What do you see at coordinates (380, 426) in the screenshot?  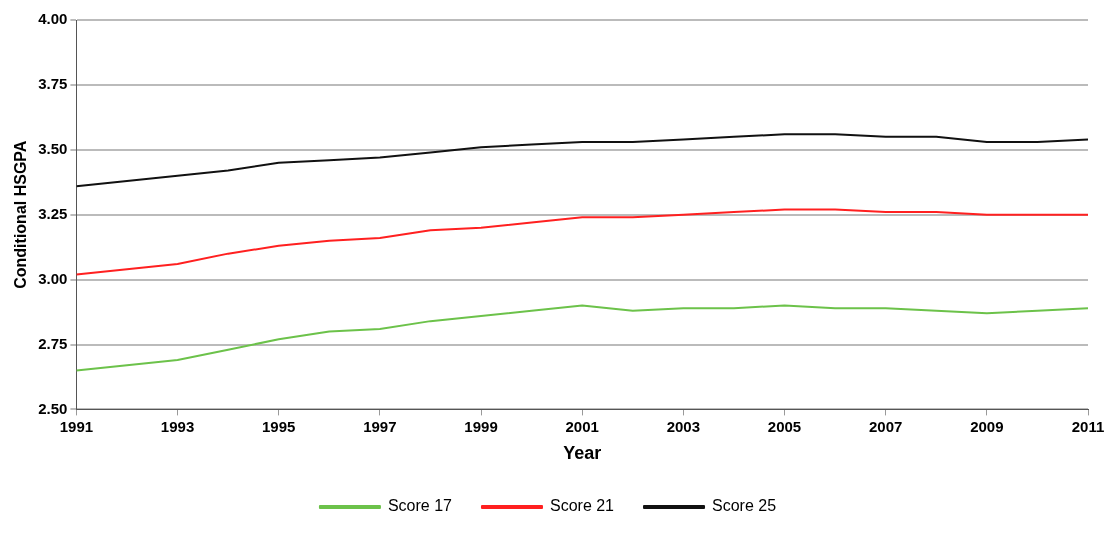 I see `x-tick-label: 1997` at bounding box center [380, 426].